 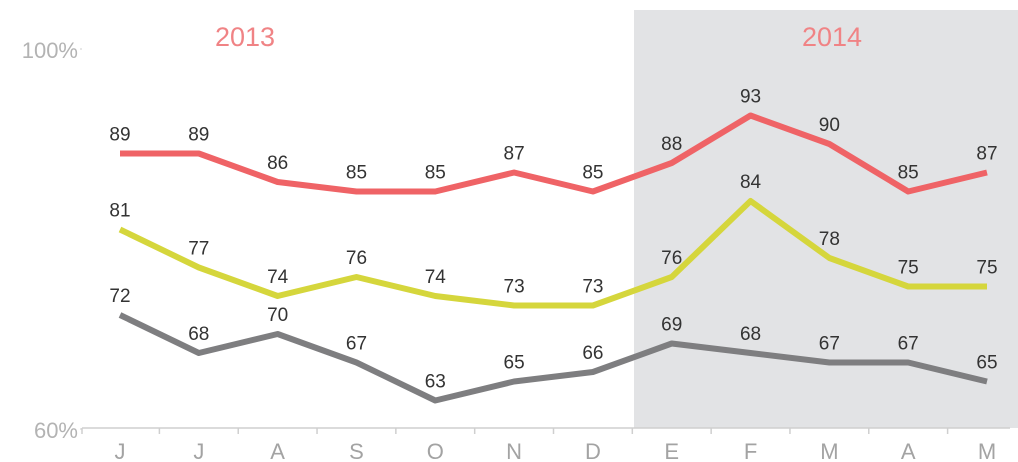 I want to click on x-tick-label: E, so click(x=671, y=450).